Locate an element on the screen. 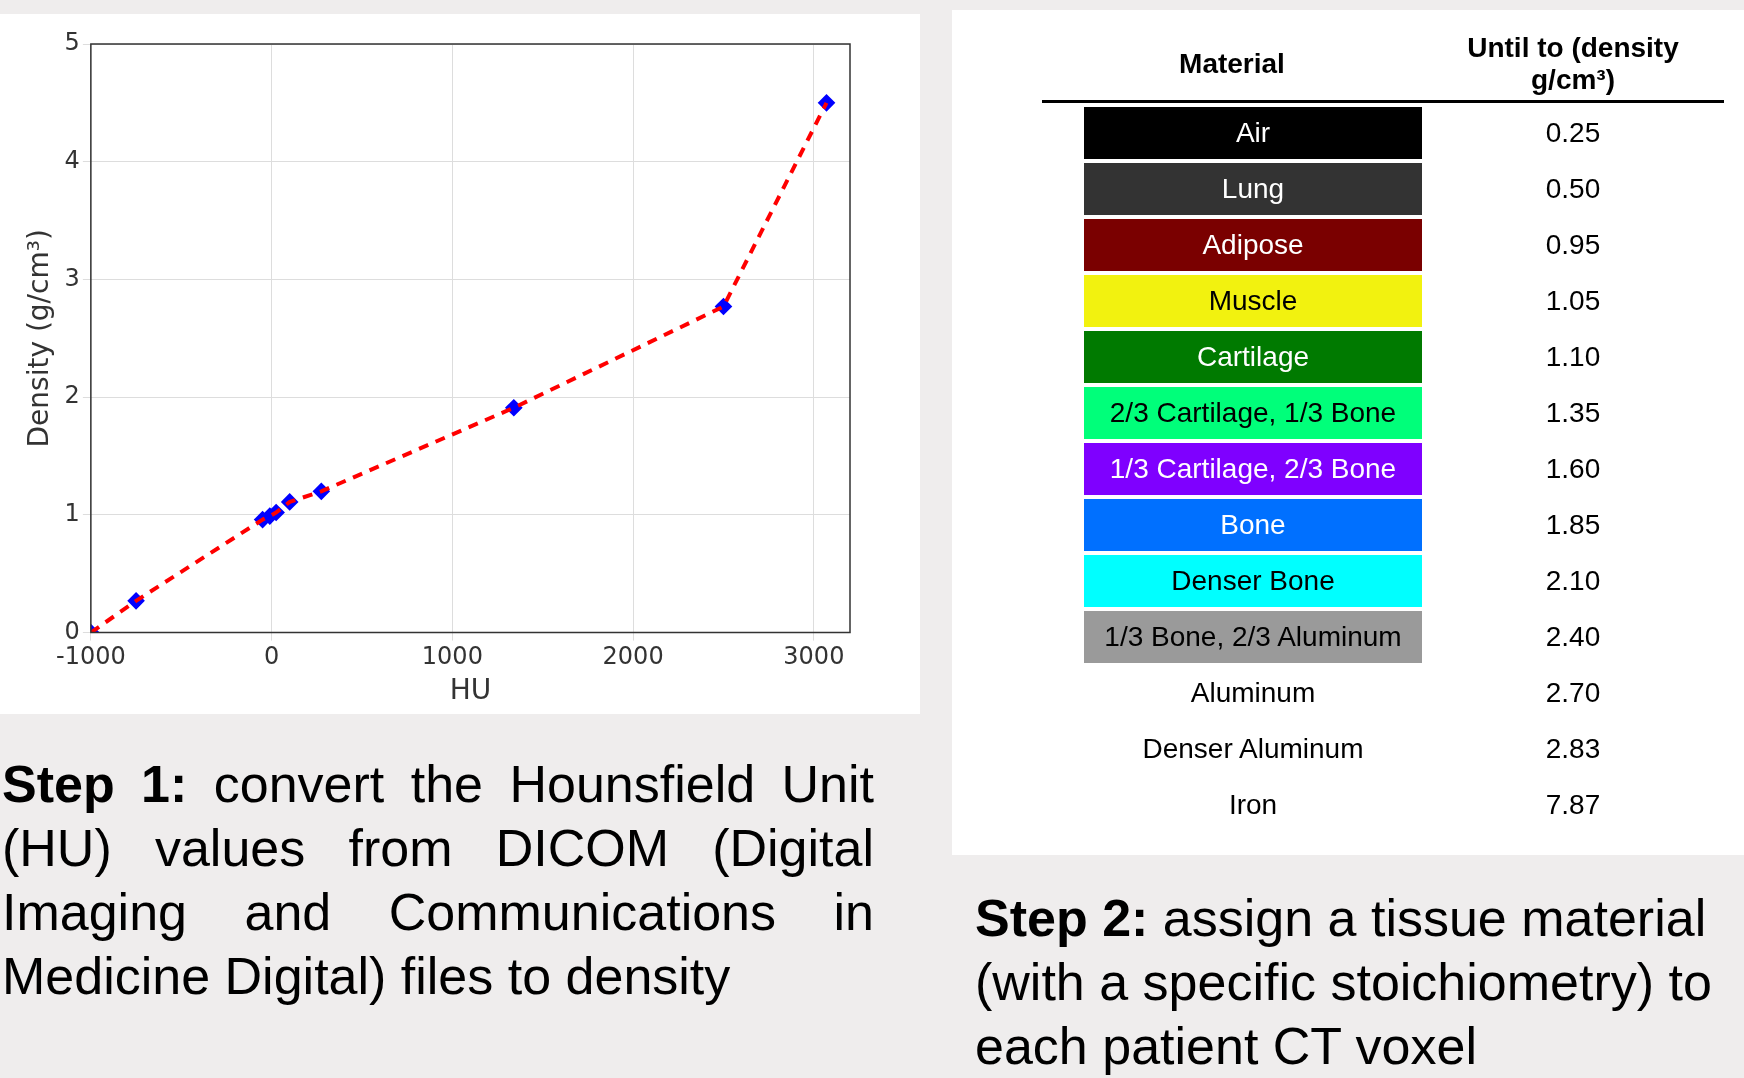 This screenshot has width=1744, height=1078. text: 1.05 is located at coordinates (1573, 301).